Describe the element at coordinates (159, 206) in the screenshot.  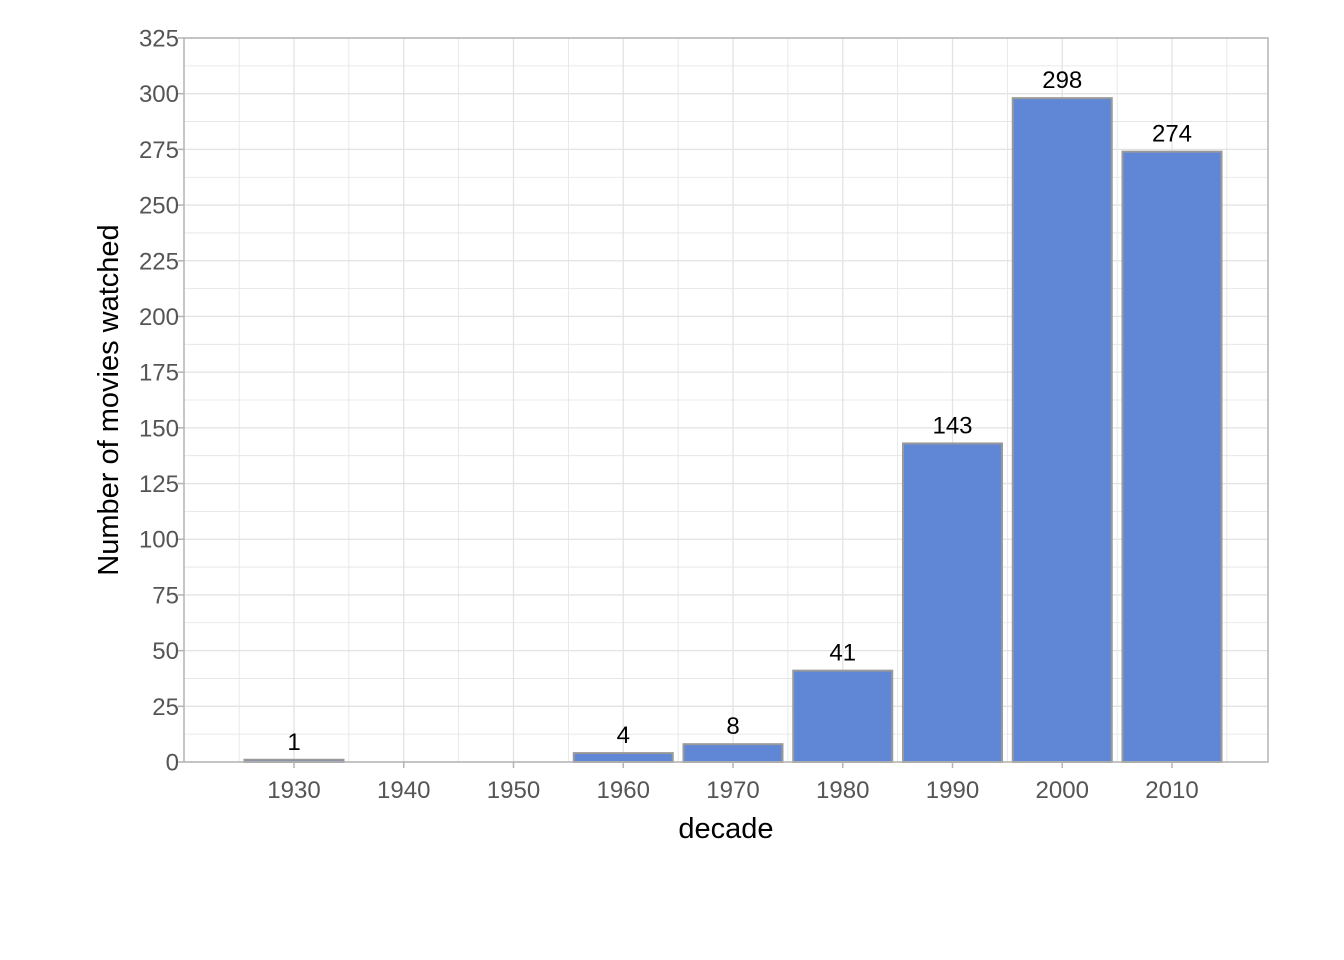
I see `y-tick-label: 250` at that location.